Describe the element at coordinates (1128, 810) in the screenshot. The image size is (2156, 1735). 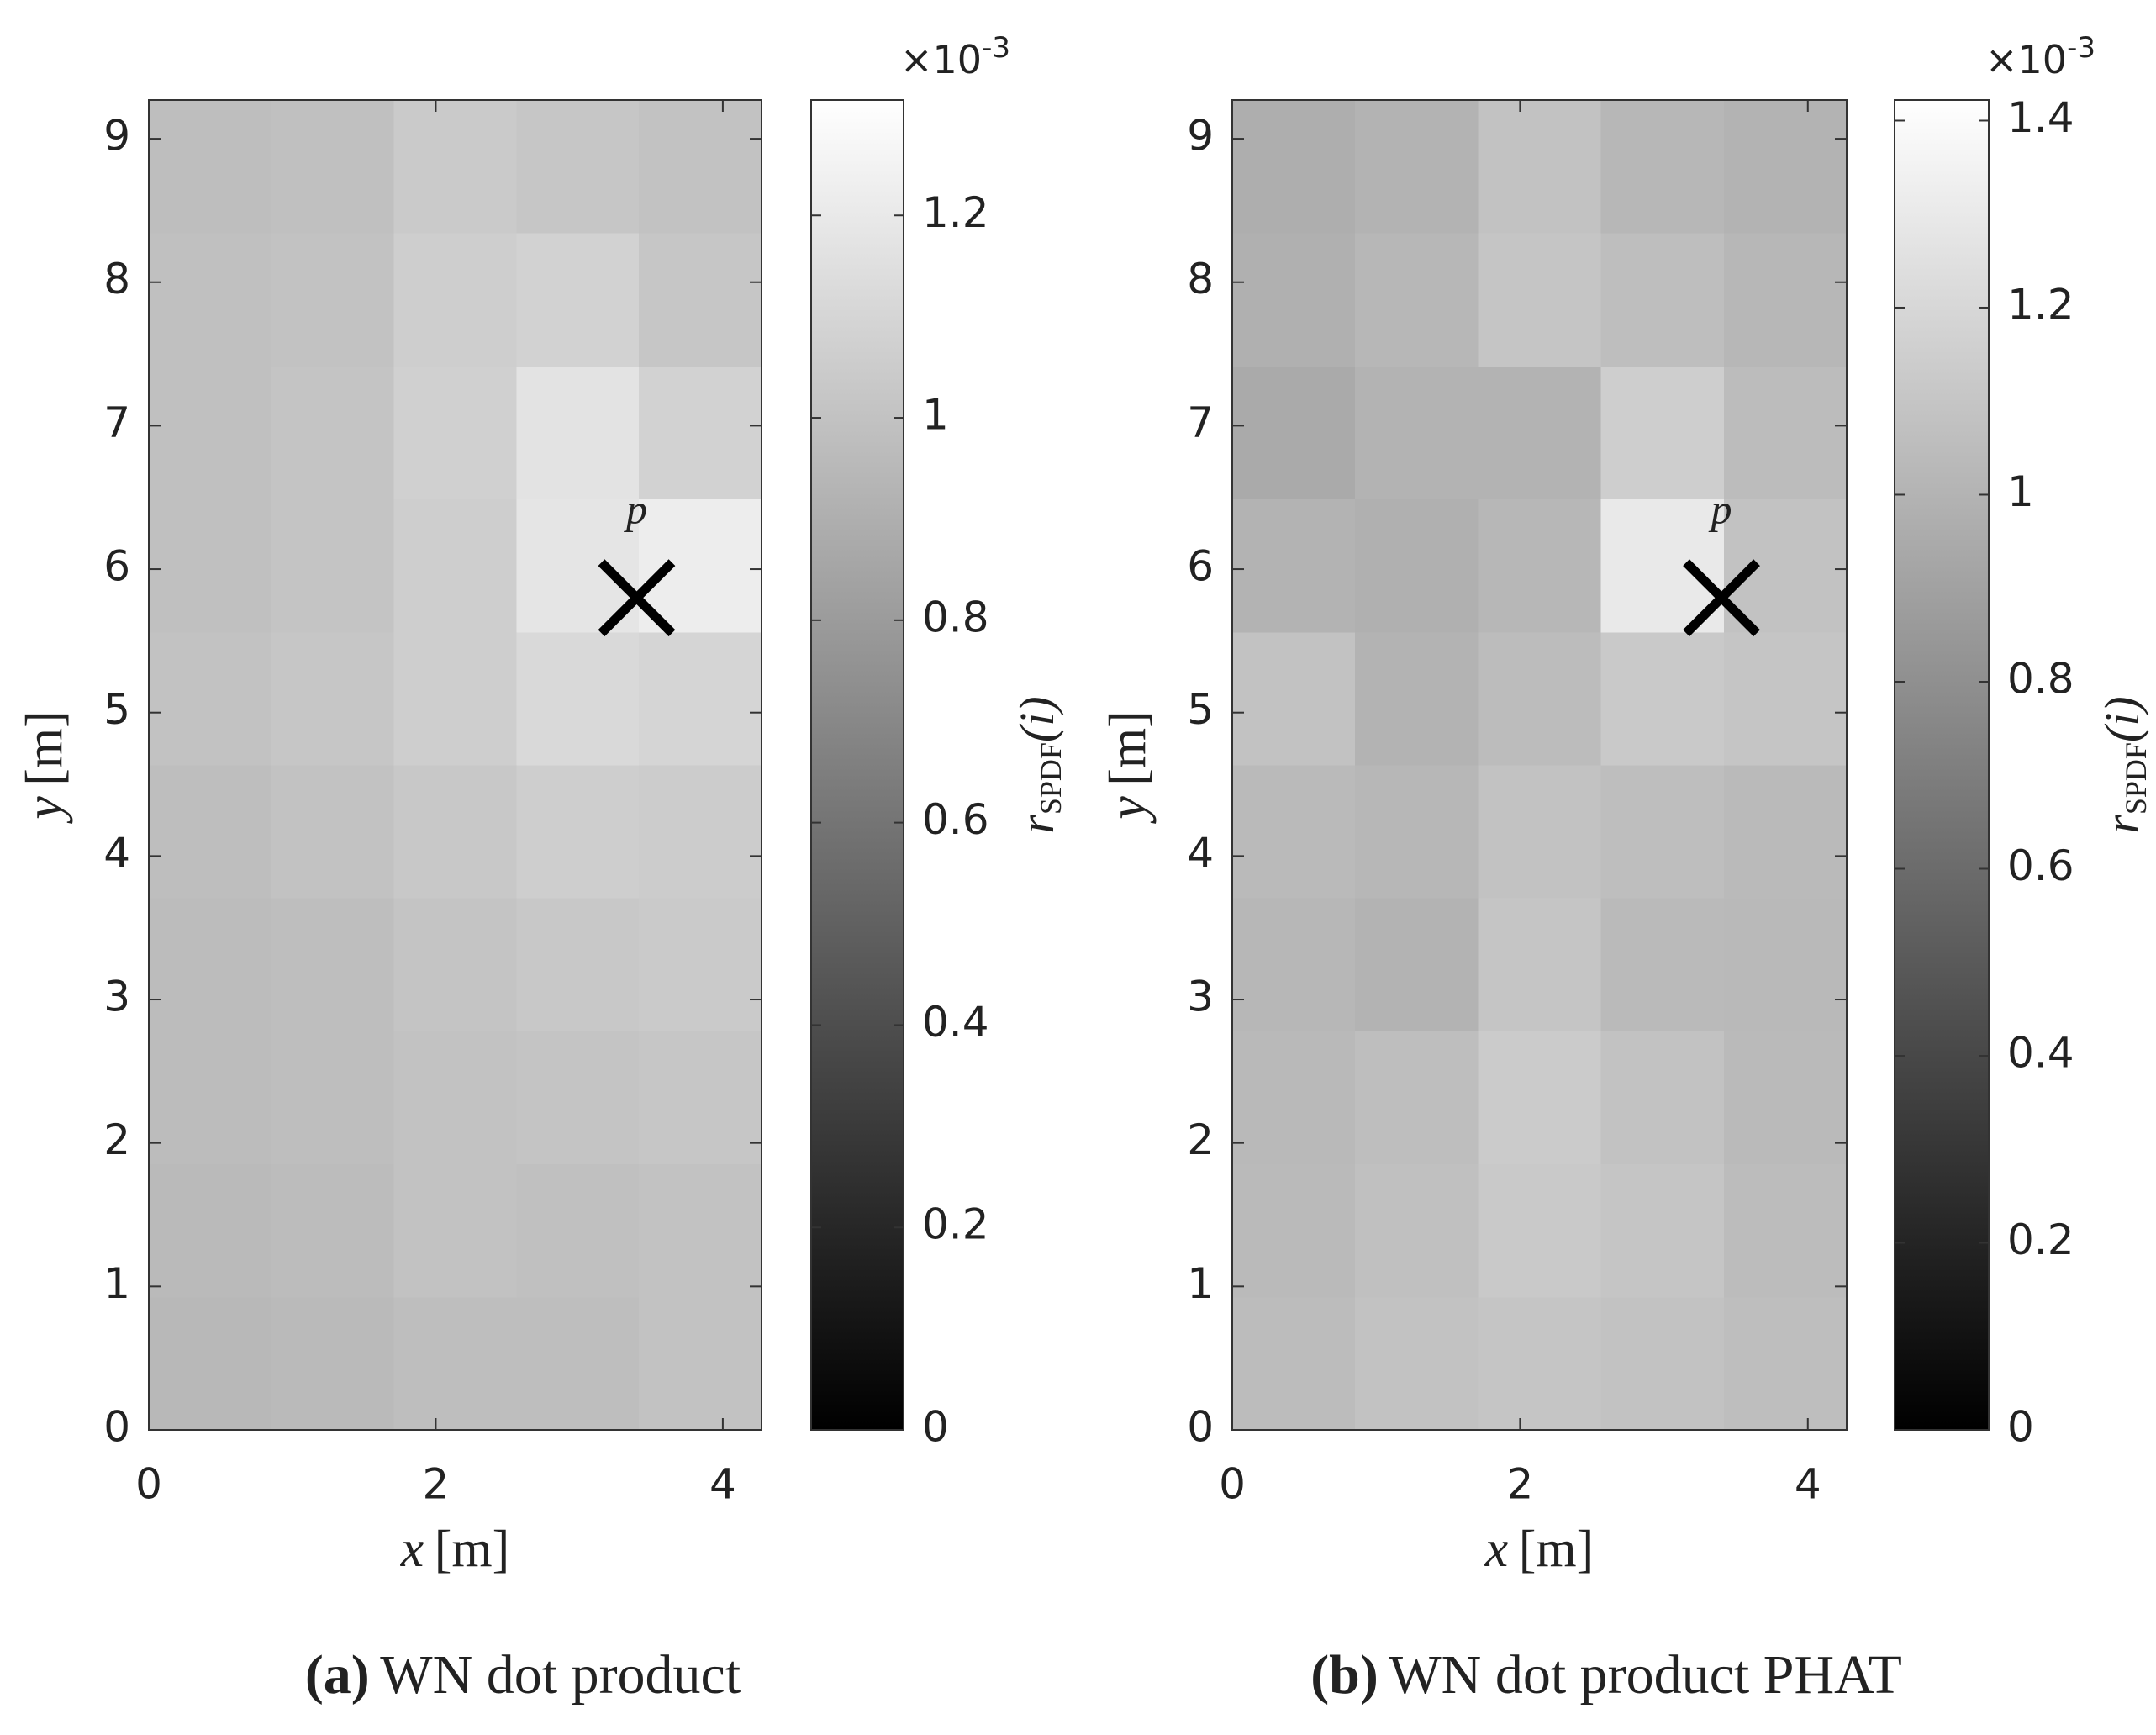
I see `y-axis-var: y` at that location.